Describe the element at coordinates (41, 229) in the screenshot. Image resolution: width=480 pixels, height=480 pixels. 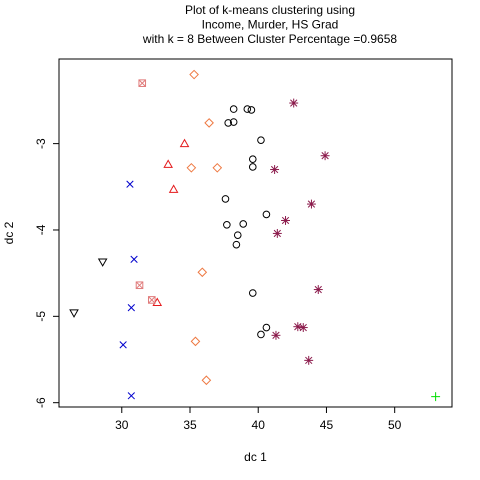
I see `y-tick-label: -4` at that location.